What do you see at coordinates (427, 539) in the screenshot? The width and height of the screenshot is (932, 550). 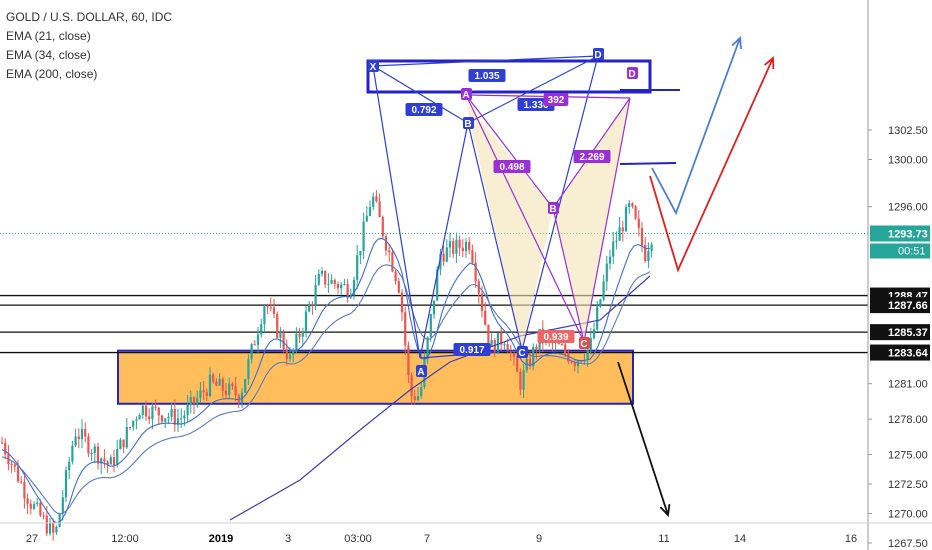 I see `x-tick-label: 7` at bounding box center [427, 539].